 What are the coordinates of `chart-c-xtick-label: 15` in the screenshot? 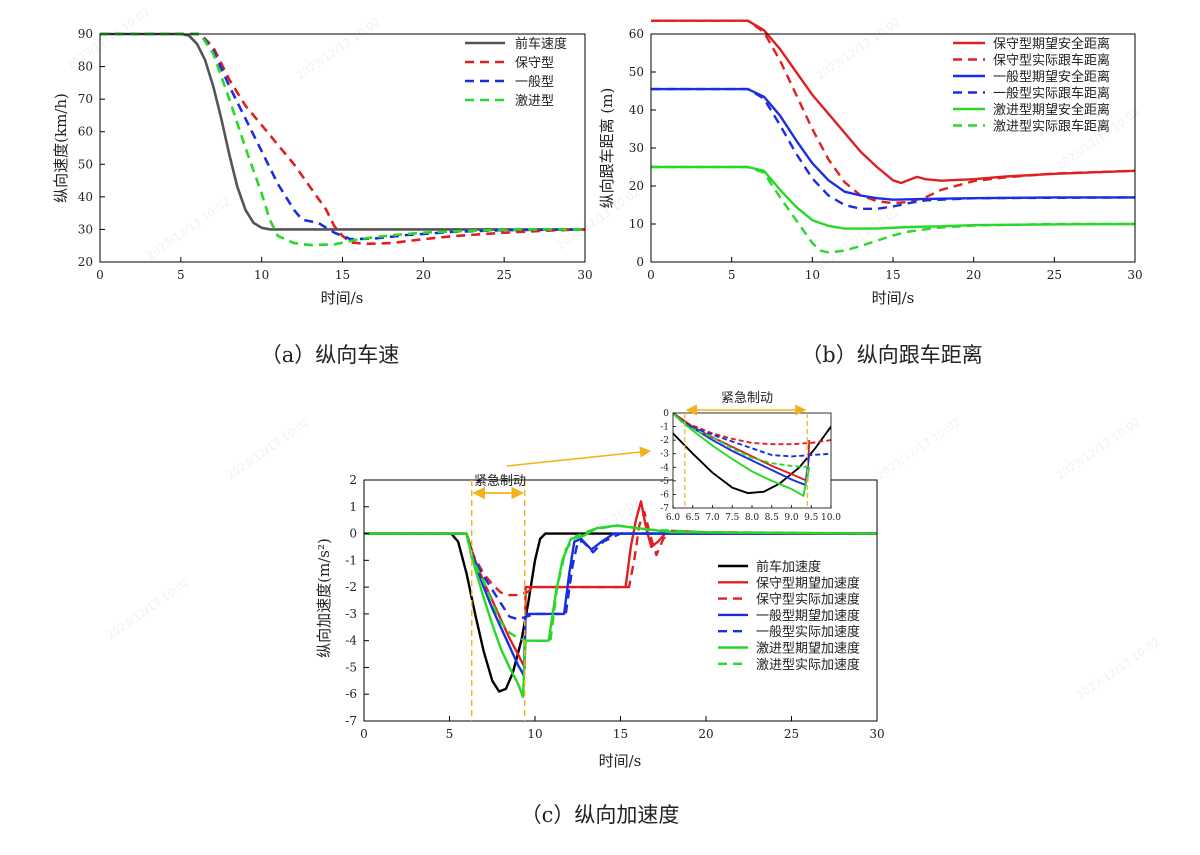 It's located at (620, 734).